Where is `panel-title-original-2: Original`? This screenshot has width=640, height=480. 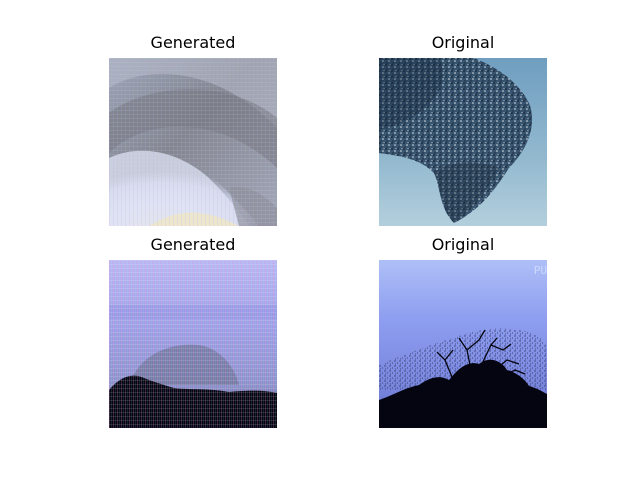
panel-title-original-2: Original is located at coordinates (463, 244).